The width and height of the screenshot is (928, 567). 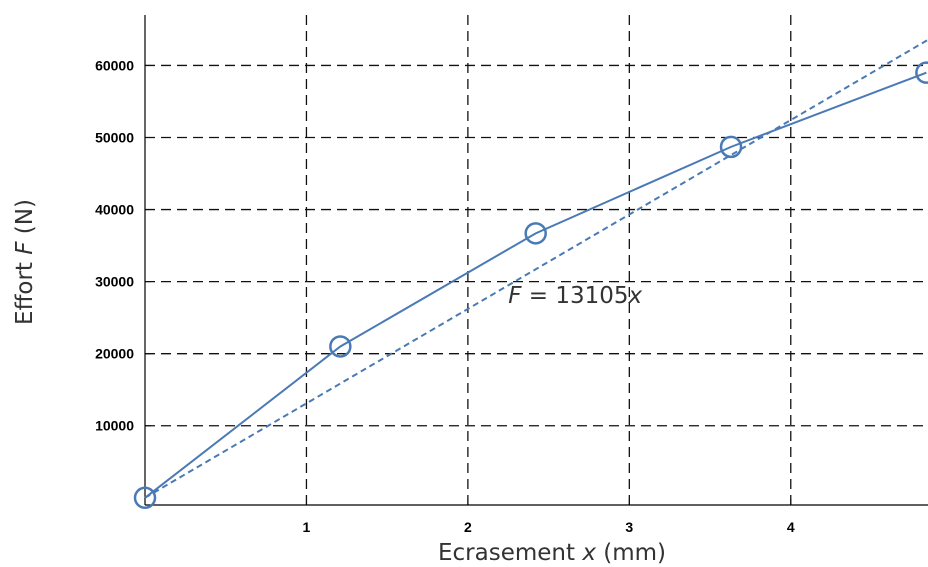 I want to click on annotation-rhs: = 13105, so click(x=574, y=296).